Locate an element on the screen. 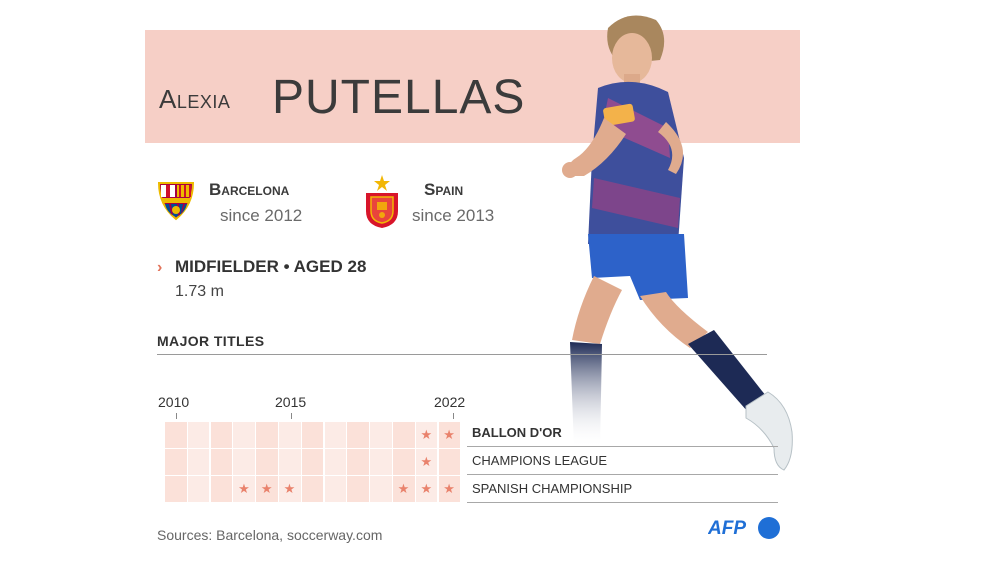  chevron-right-icon: › is located at coordinates (160, 267).